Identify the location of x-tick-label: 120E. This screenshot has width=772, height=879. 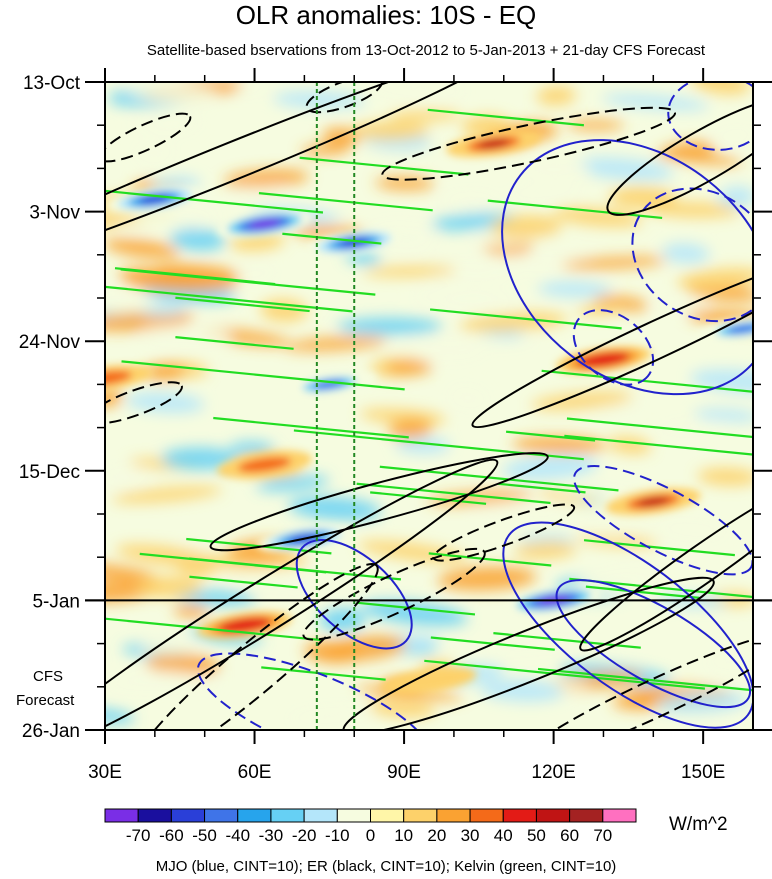
(553, 772).